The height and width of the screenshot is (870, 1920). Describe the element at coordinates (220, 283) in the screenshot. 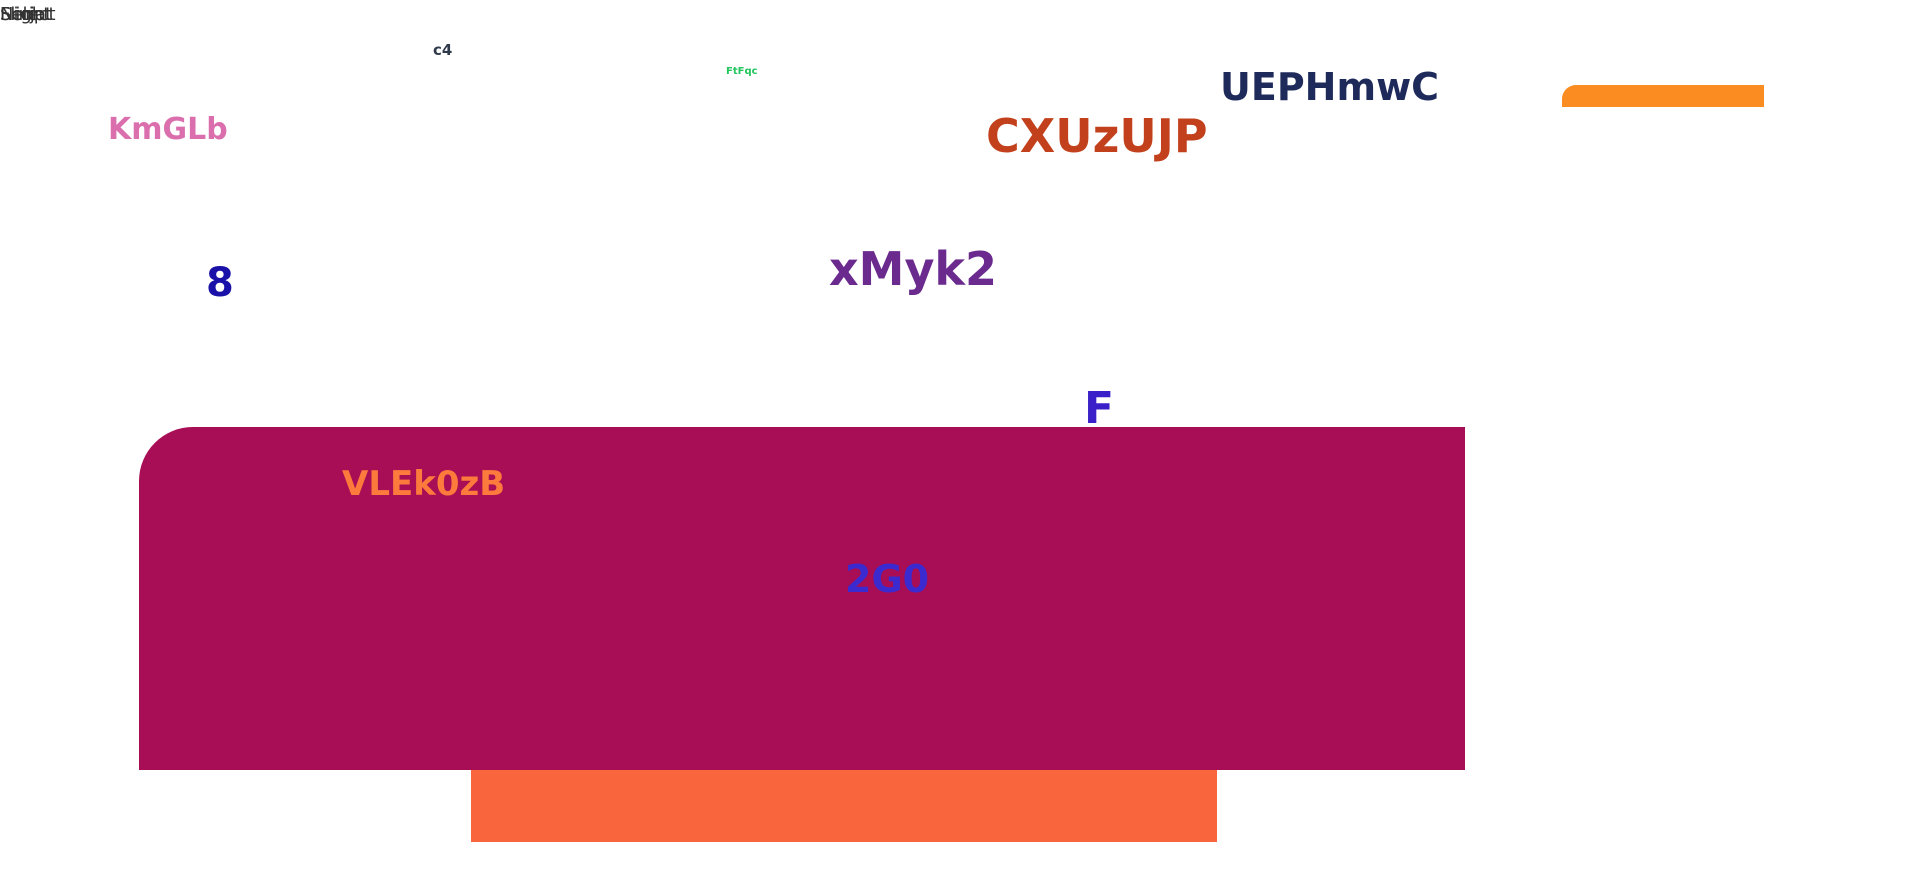

I see `label-8: 8` at that location.